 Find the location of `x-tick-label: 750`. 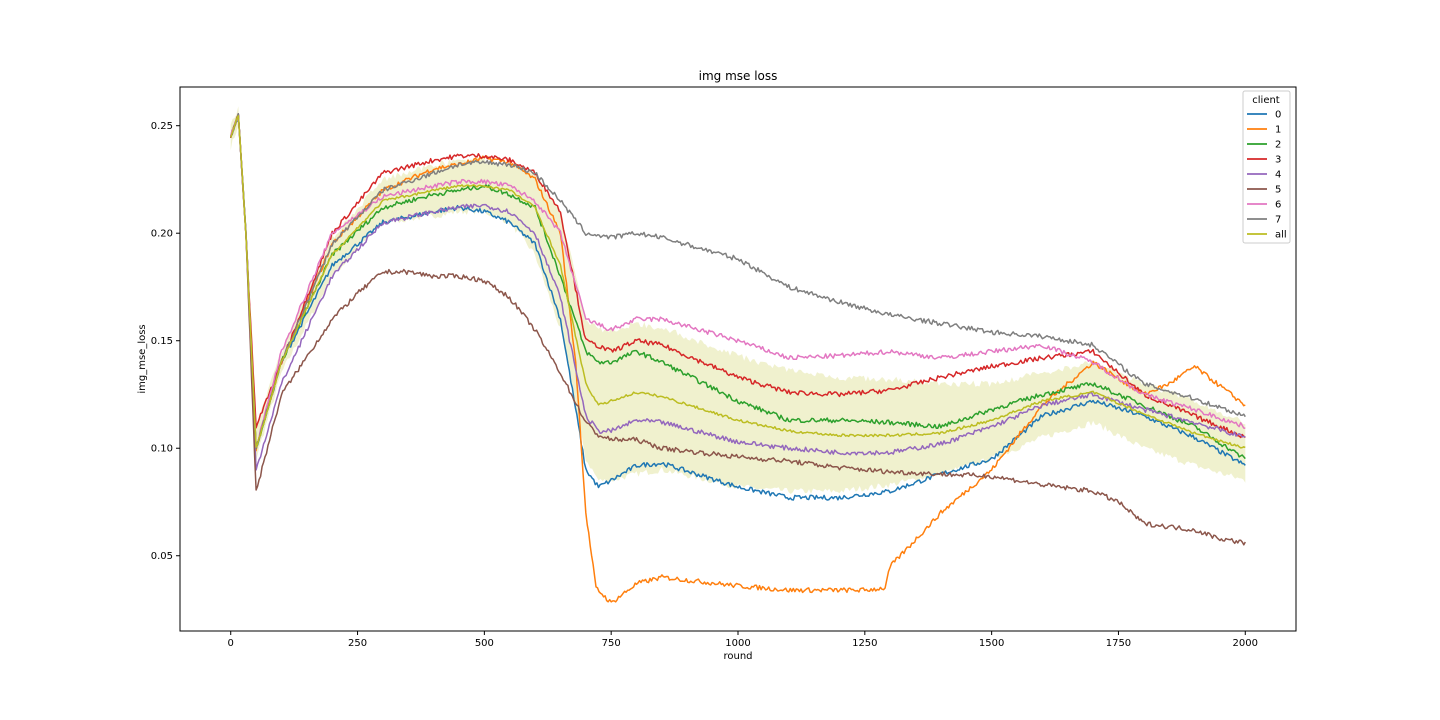

x-tick-label: 750 is located at coordinates (611, 643).